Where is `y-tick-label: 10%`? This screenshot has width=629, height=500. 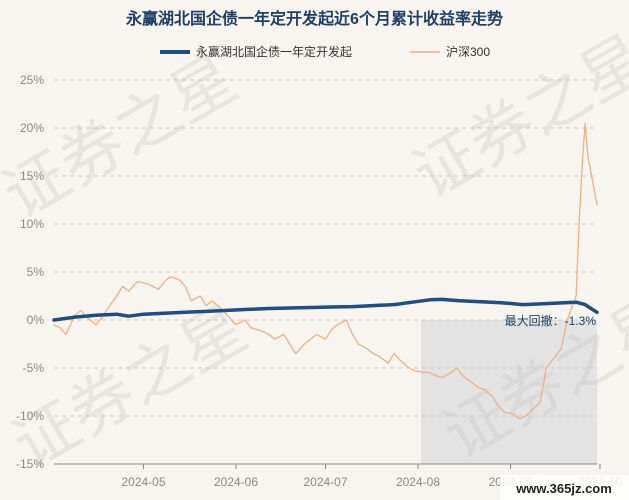
y-tick-label: 10% is located at coordinates (32, 224).